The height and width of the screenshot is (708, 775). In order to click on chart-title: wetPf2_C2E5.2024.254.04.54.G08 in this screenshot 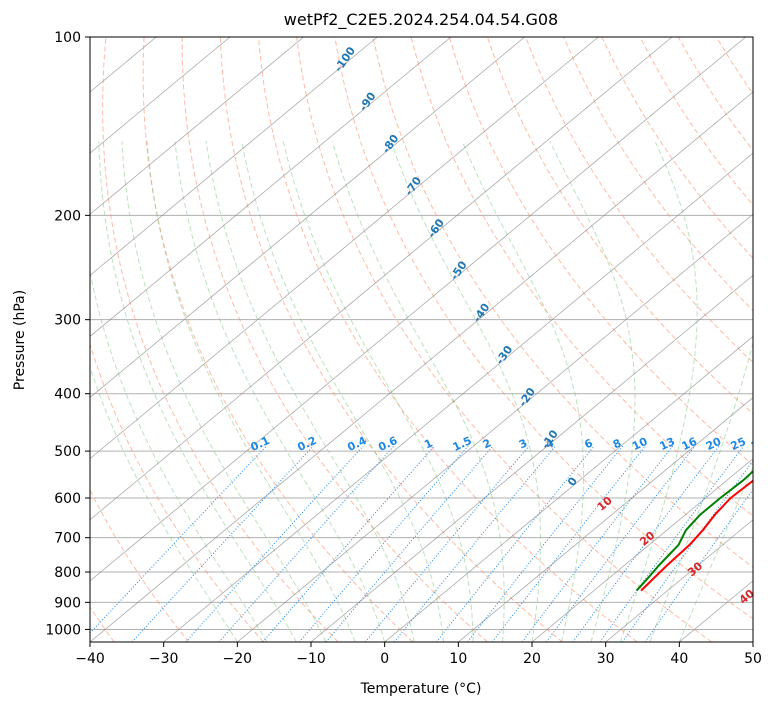, I will do `click(421, 20)`.